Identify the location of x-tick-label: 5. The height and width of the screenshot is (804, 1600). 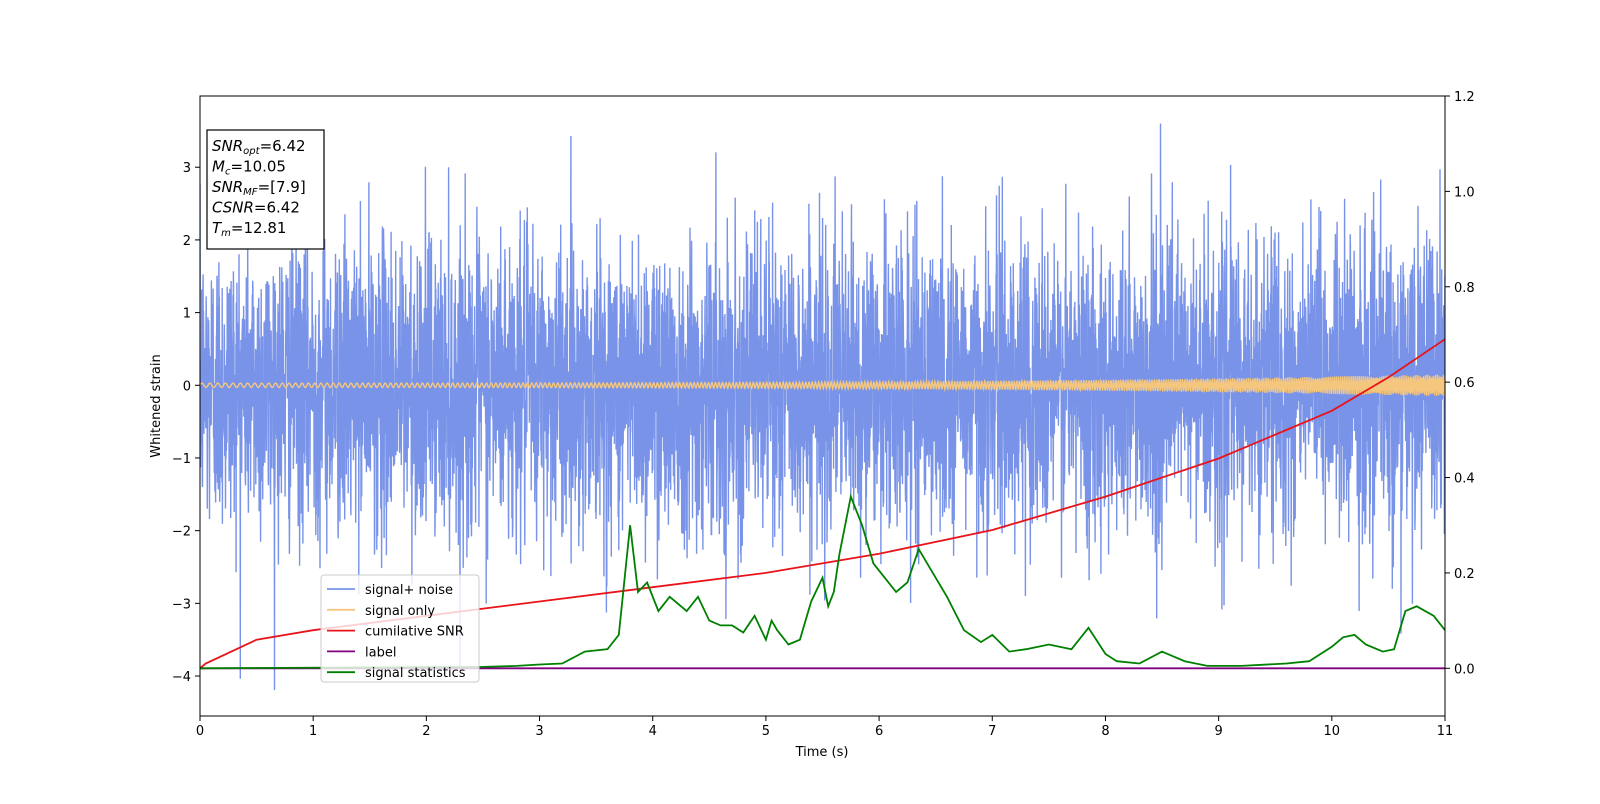
(766, 731).